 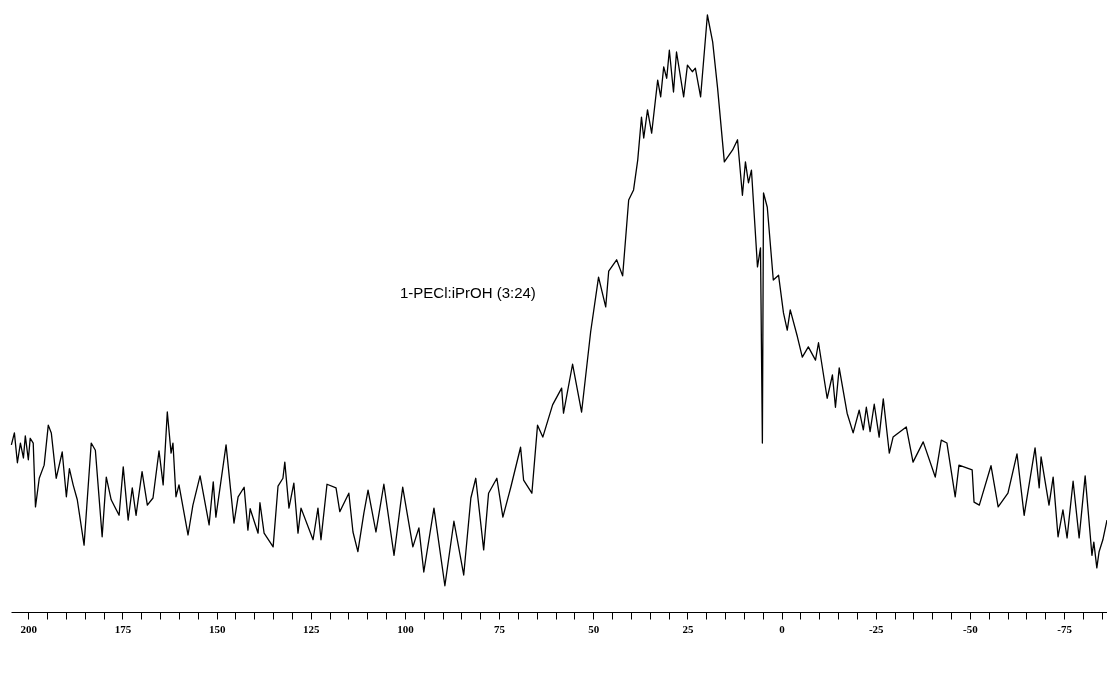 What do you see at coordinates (312, 628) in the screenshot?
I see `x-tick-label: 125` at bounding box center [312, 628].